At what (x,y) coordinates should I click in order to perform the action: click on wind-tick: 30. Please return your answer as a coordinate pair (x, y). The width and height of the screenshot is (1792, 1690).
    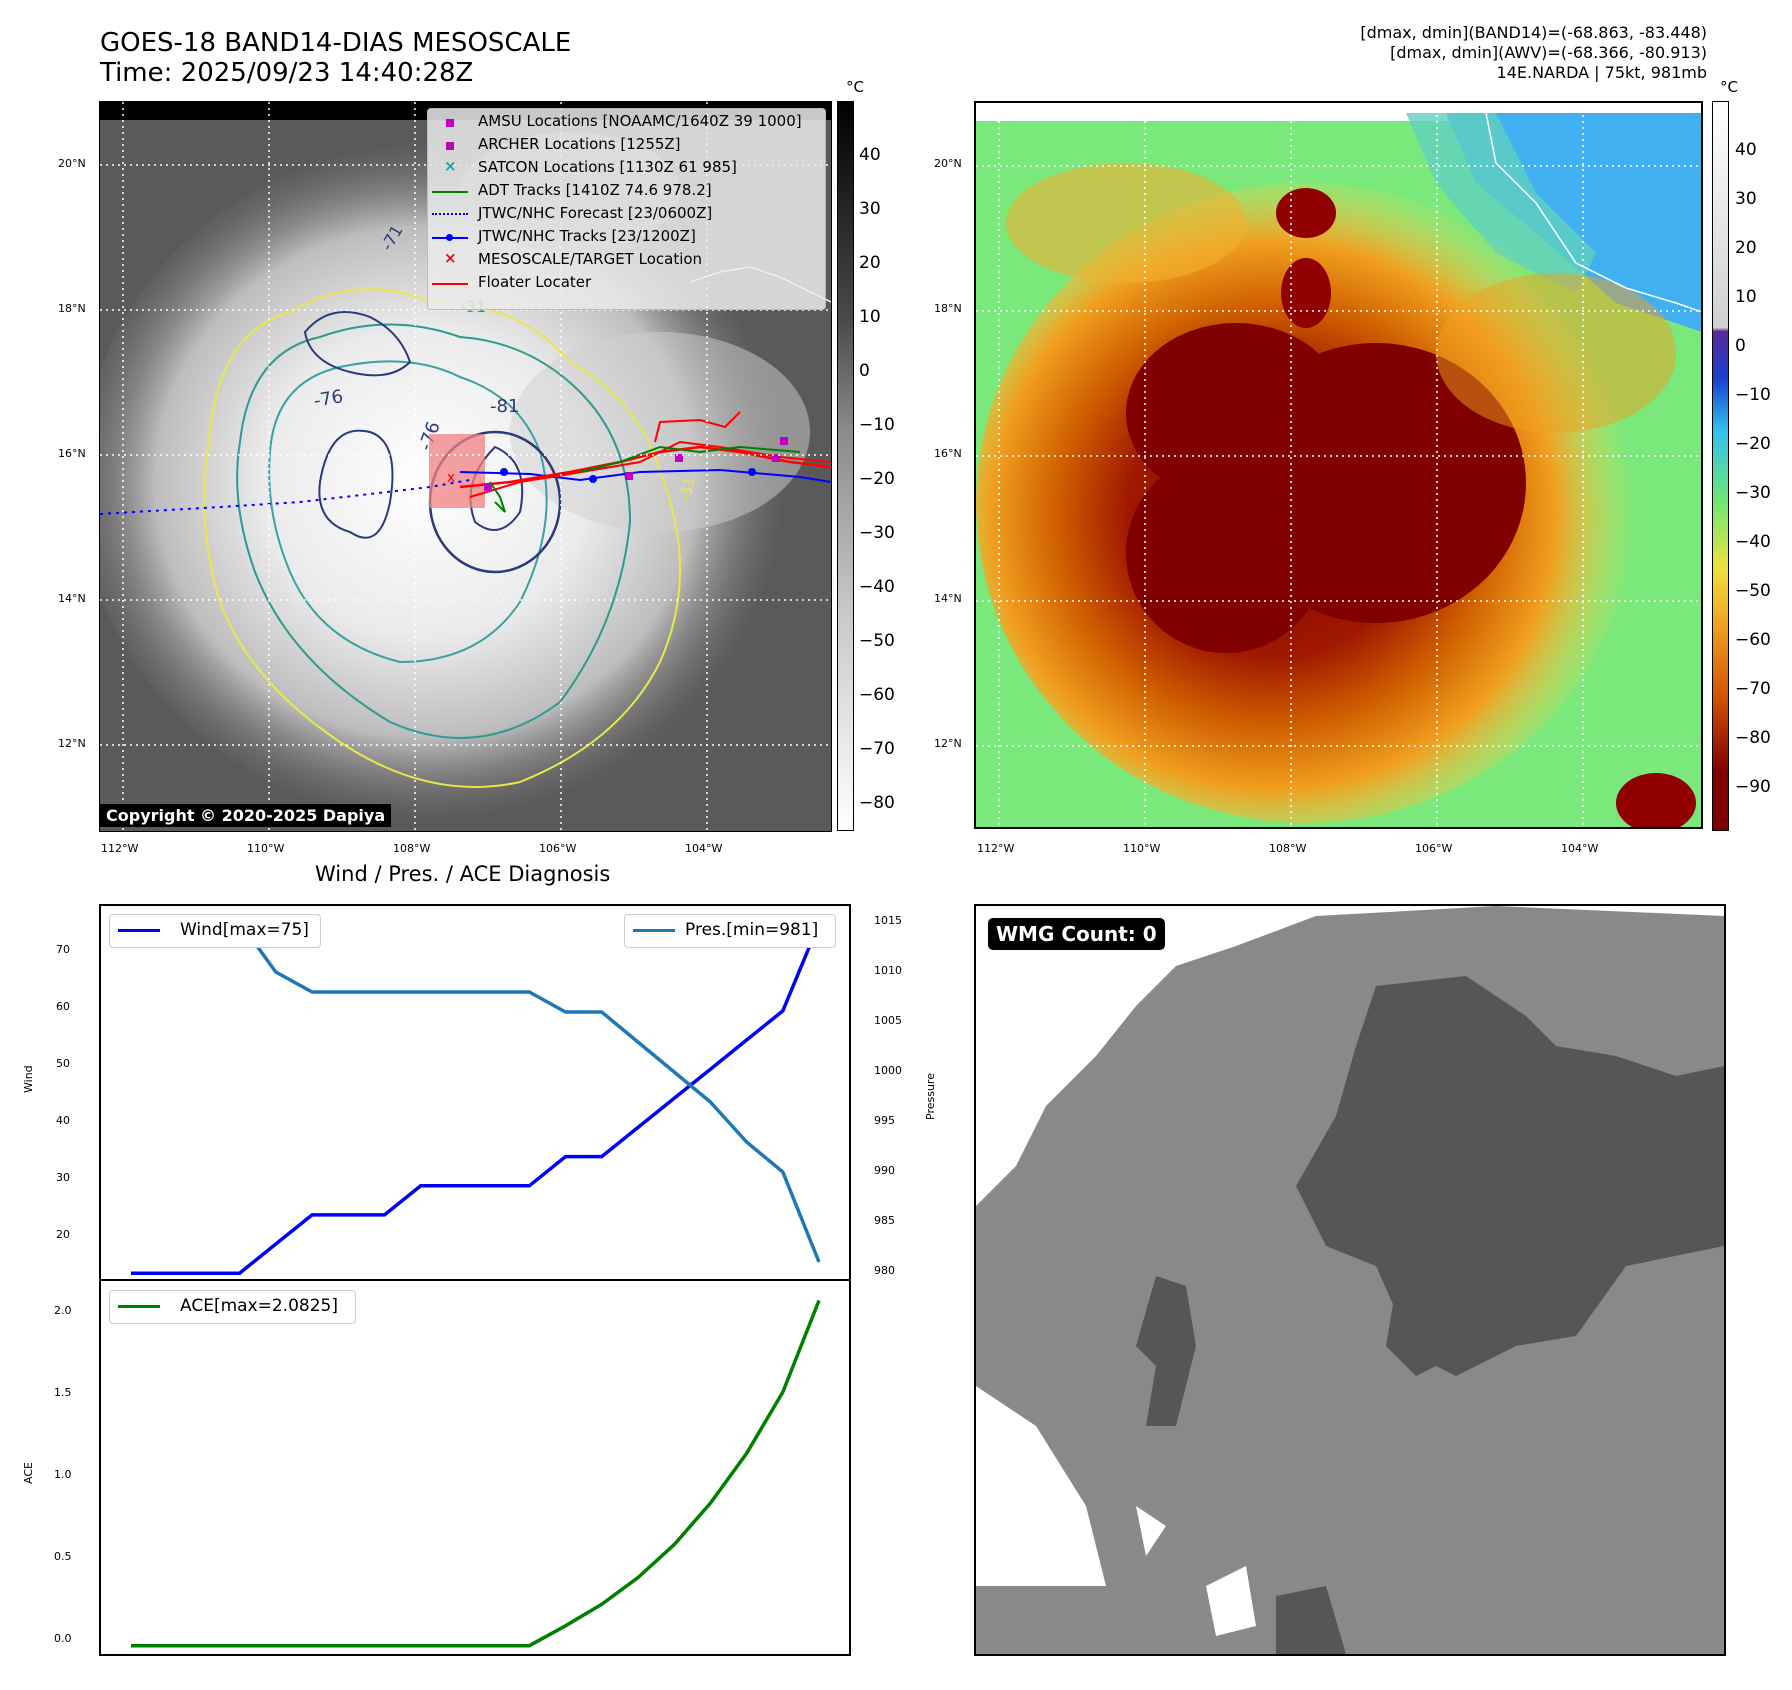
    Looking at the image, I should click on (63, 1177).